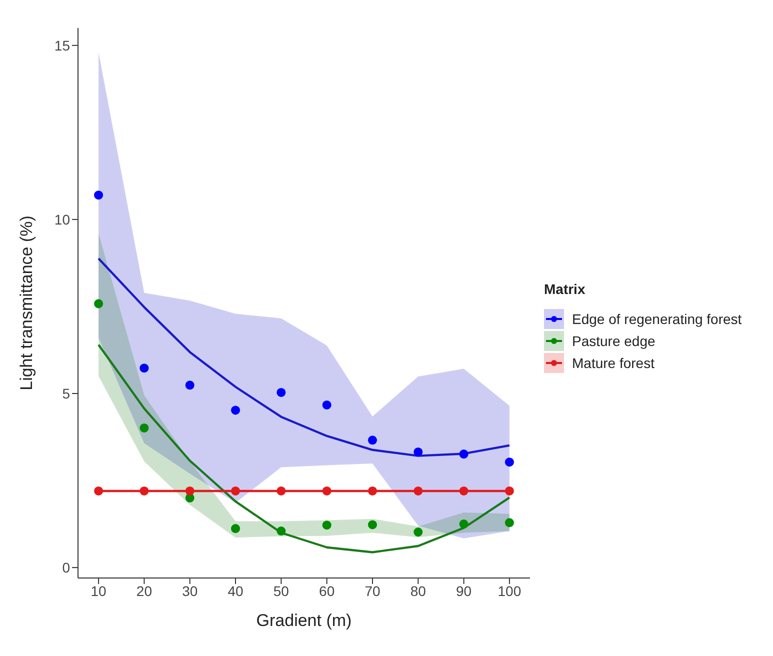 The width and height of the screenshot is (773, 656). I want to click on y-tick-label: 0, so click(66, 568).